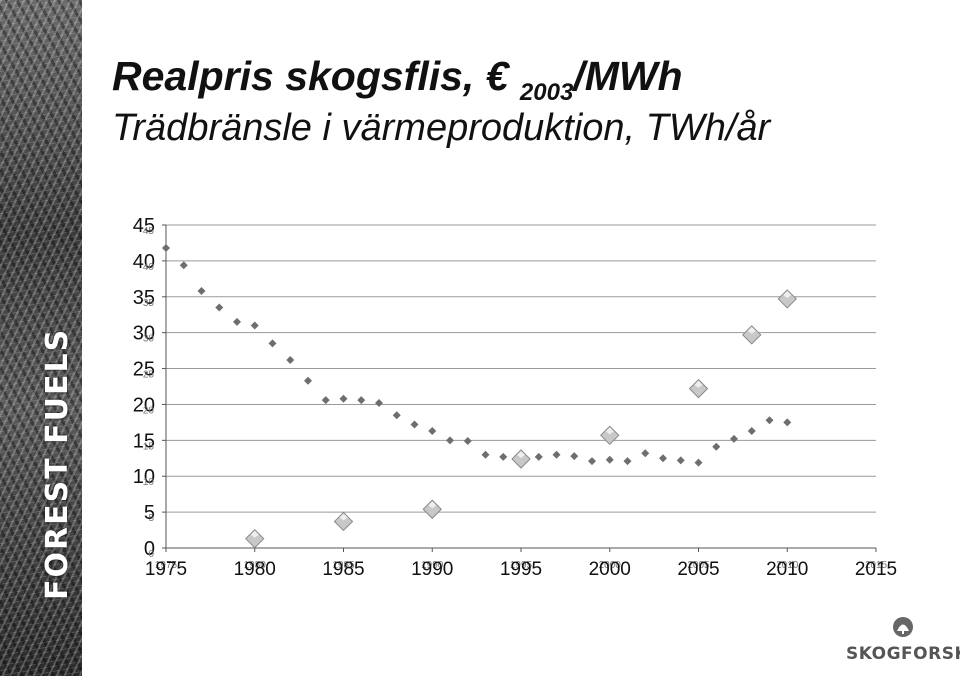  I want to click on x-tick-label-small: 2000, so click(610, 565).